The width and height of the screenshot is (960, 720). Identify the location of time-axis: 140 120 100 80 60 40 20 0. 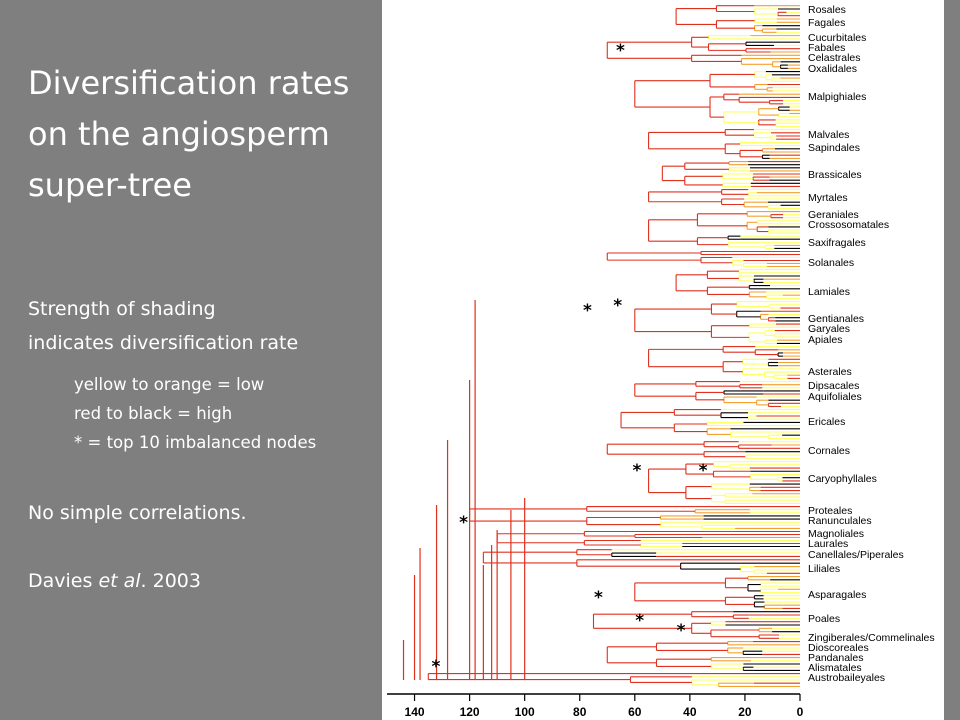
(595, 706).